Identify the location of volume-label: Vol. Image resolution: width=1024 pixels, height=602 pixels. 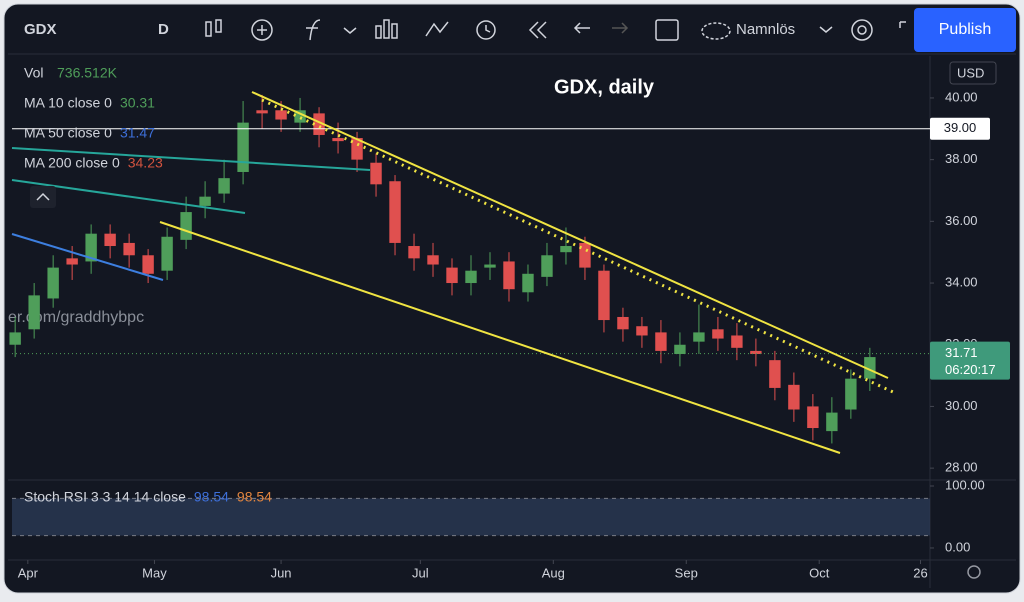
(33, 73).